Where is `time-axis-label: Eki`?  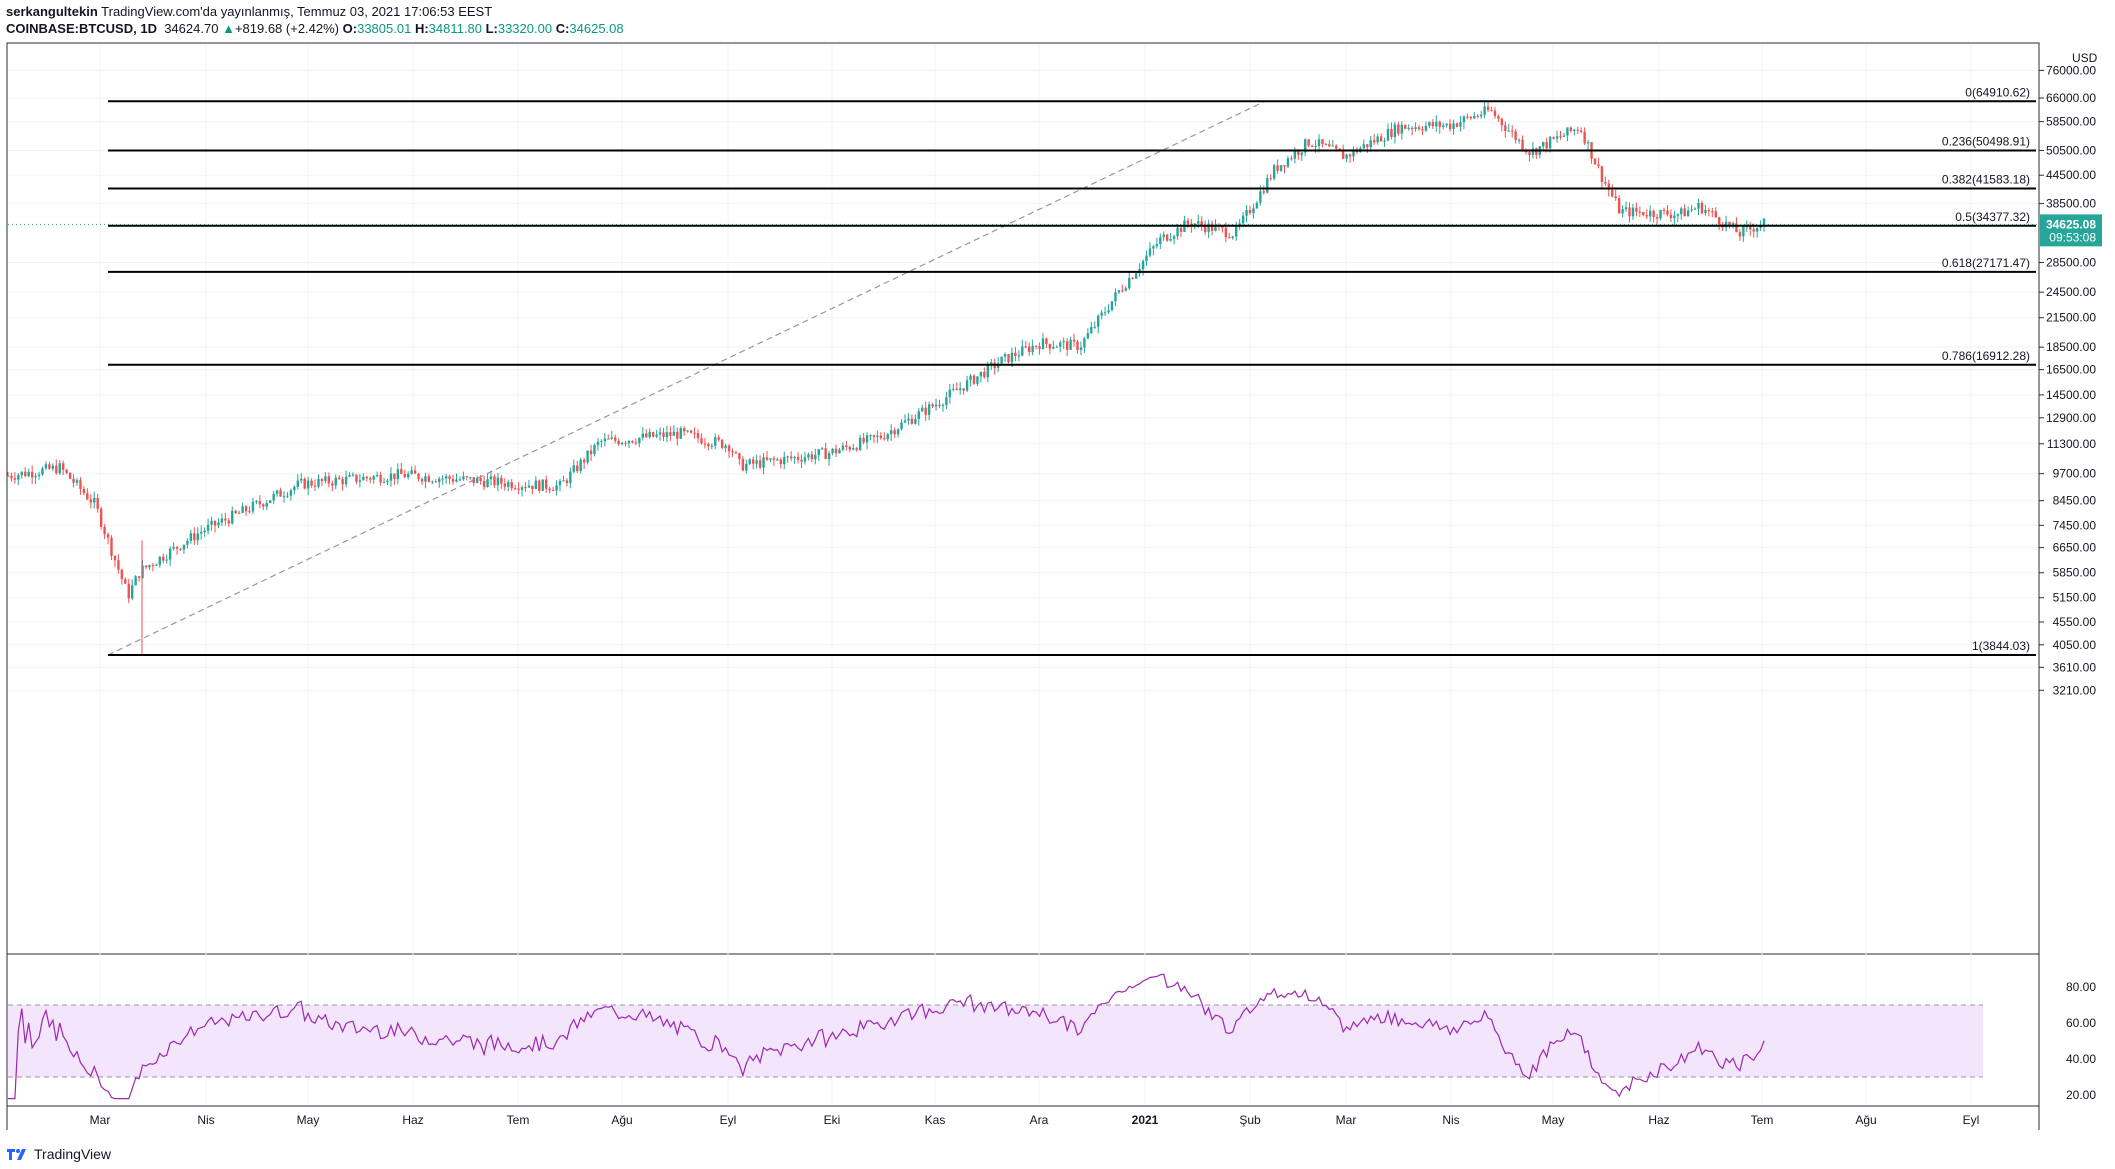 time-axis-label: Eki is located at coordinates (832, 1120).